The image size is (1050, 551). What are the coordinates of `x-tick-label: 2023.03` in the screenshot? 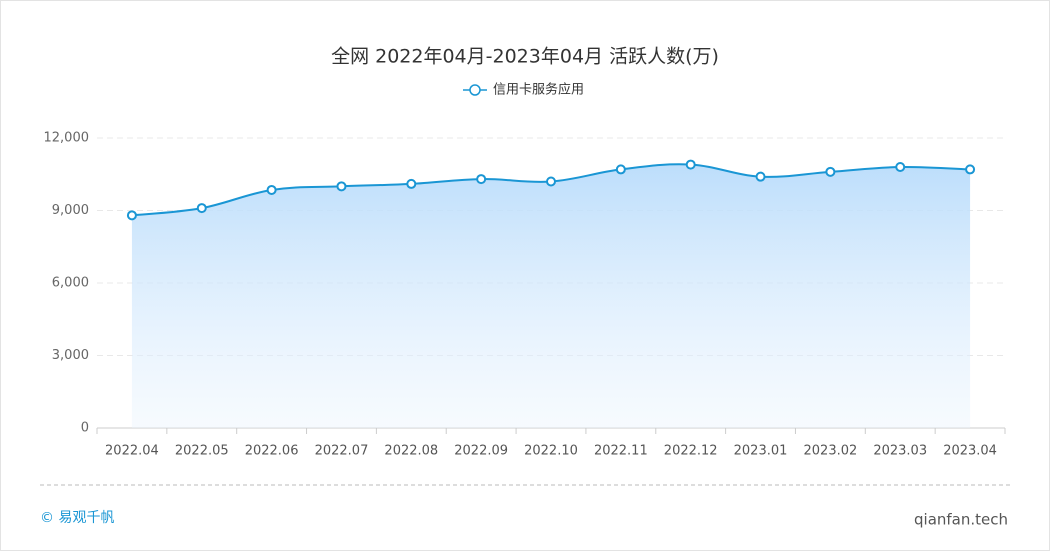 It's located at (900, 451).